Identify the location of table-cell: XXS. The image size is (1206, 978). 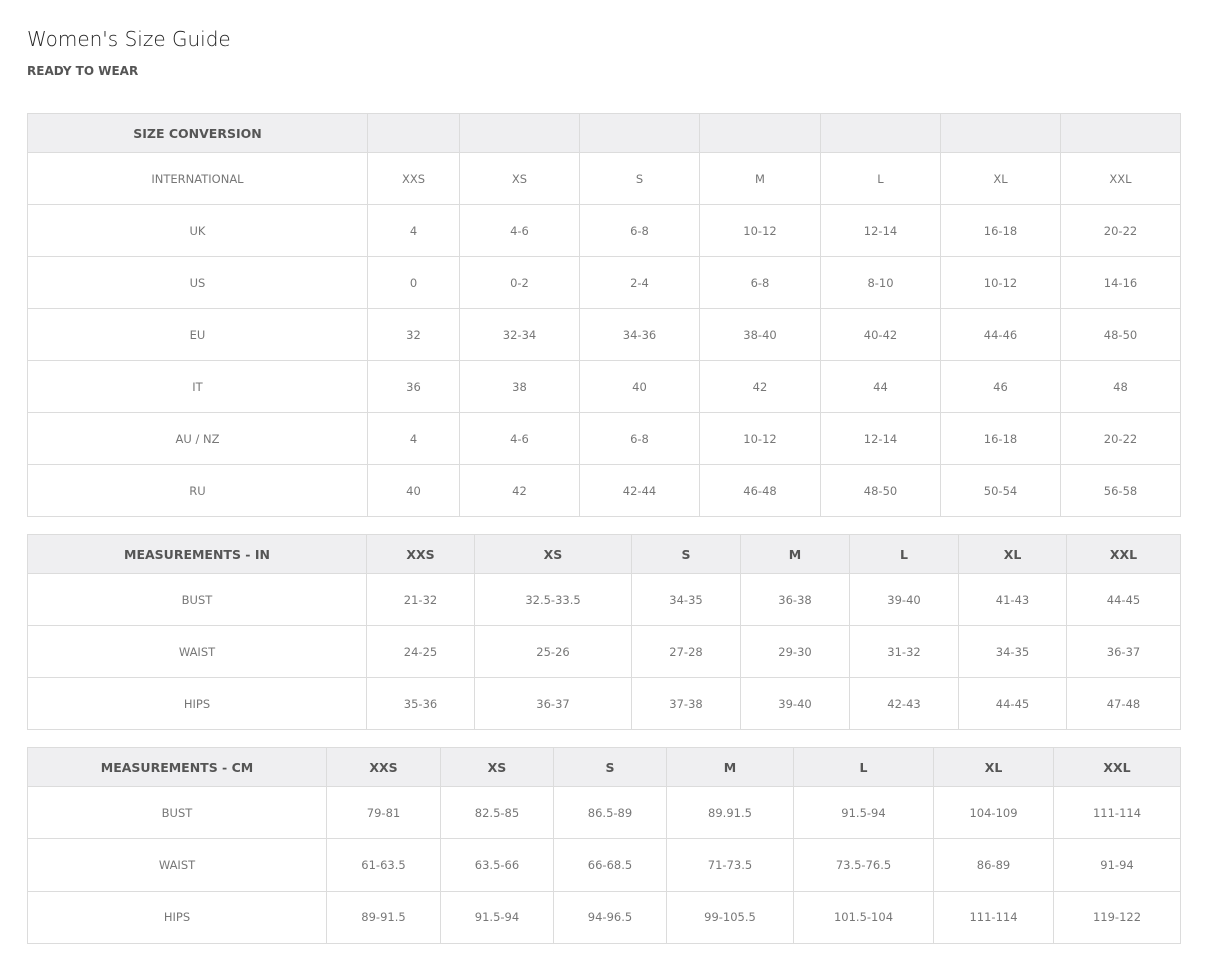
(413, 178).